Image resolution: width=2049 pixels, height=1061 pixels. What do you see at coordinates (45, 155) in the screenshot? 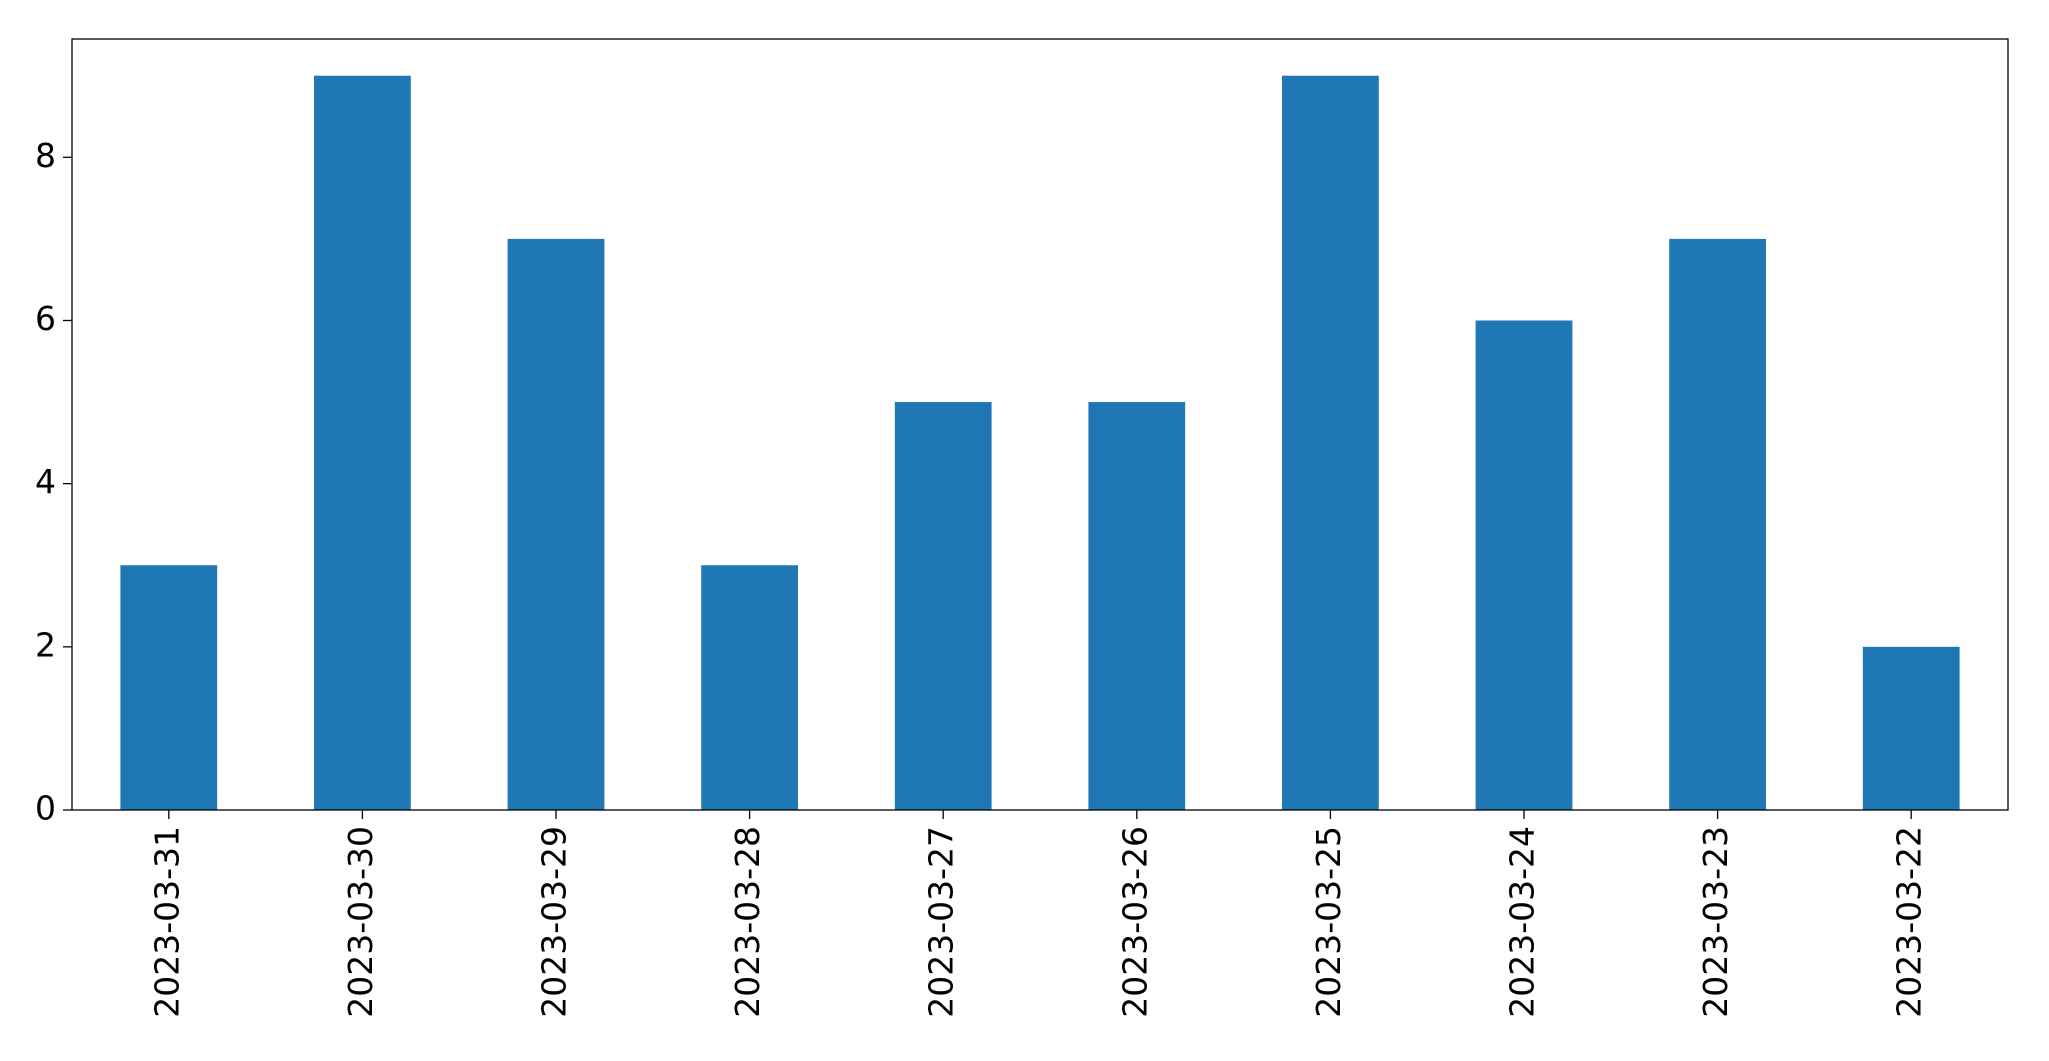
I see `y-tick-label: 8` at bounding box center [45, 155].